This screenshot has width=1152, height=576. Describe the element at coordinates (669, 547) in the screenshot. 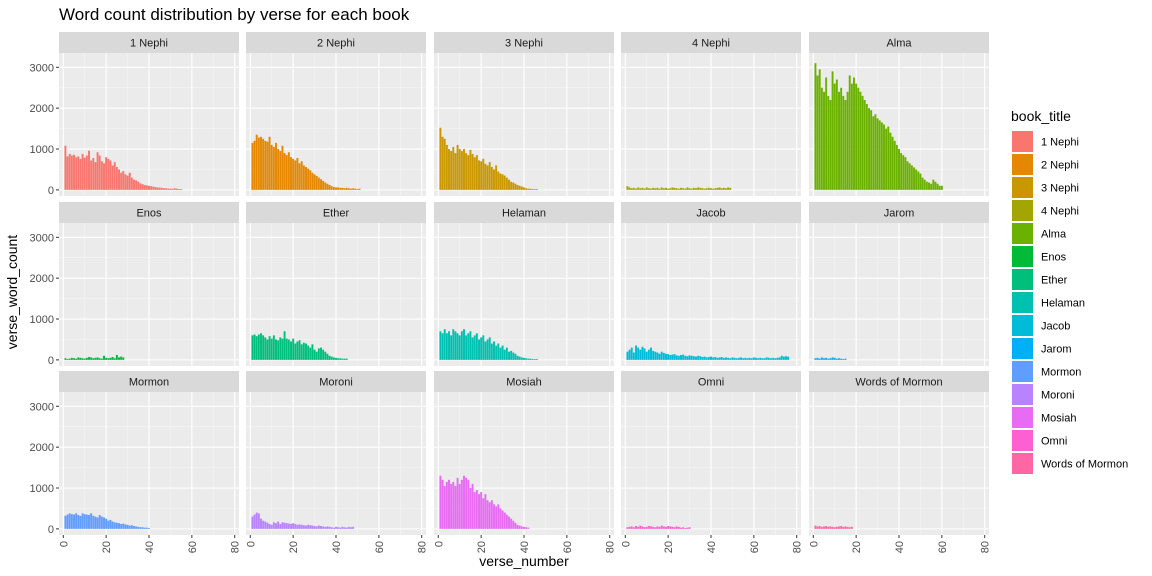

I see `x-tick-label: 20` at that location.